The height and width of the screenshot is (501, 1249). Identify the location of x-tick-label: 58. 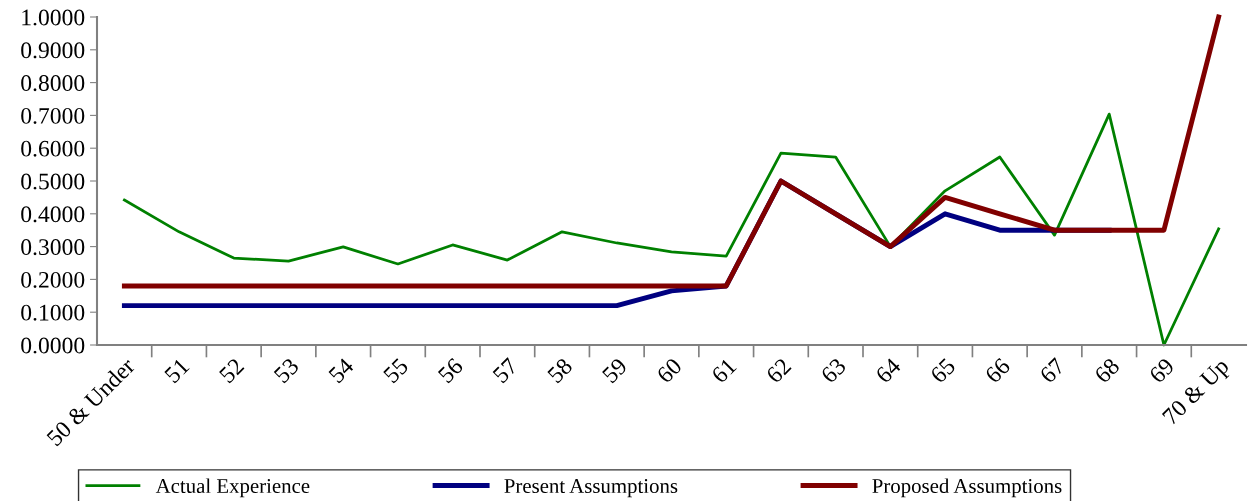
(560, 370).